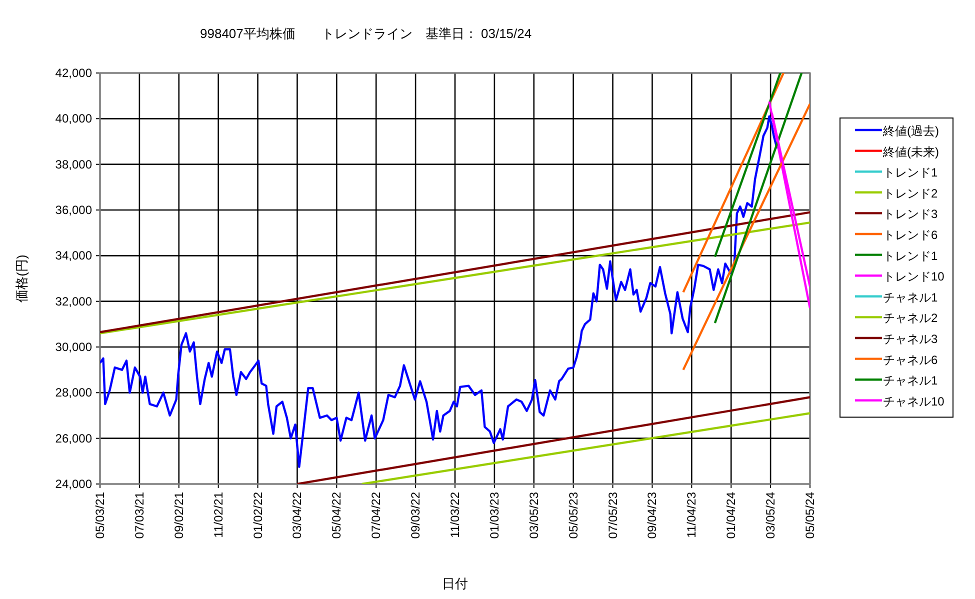 The image size is (975, 599). What do you see at coordinates (21, 278) in the screenshot?
I see `y-axis-title: 価格(円)` at bounding box center [21, 278].